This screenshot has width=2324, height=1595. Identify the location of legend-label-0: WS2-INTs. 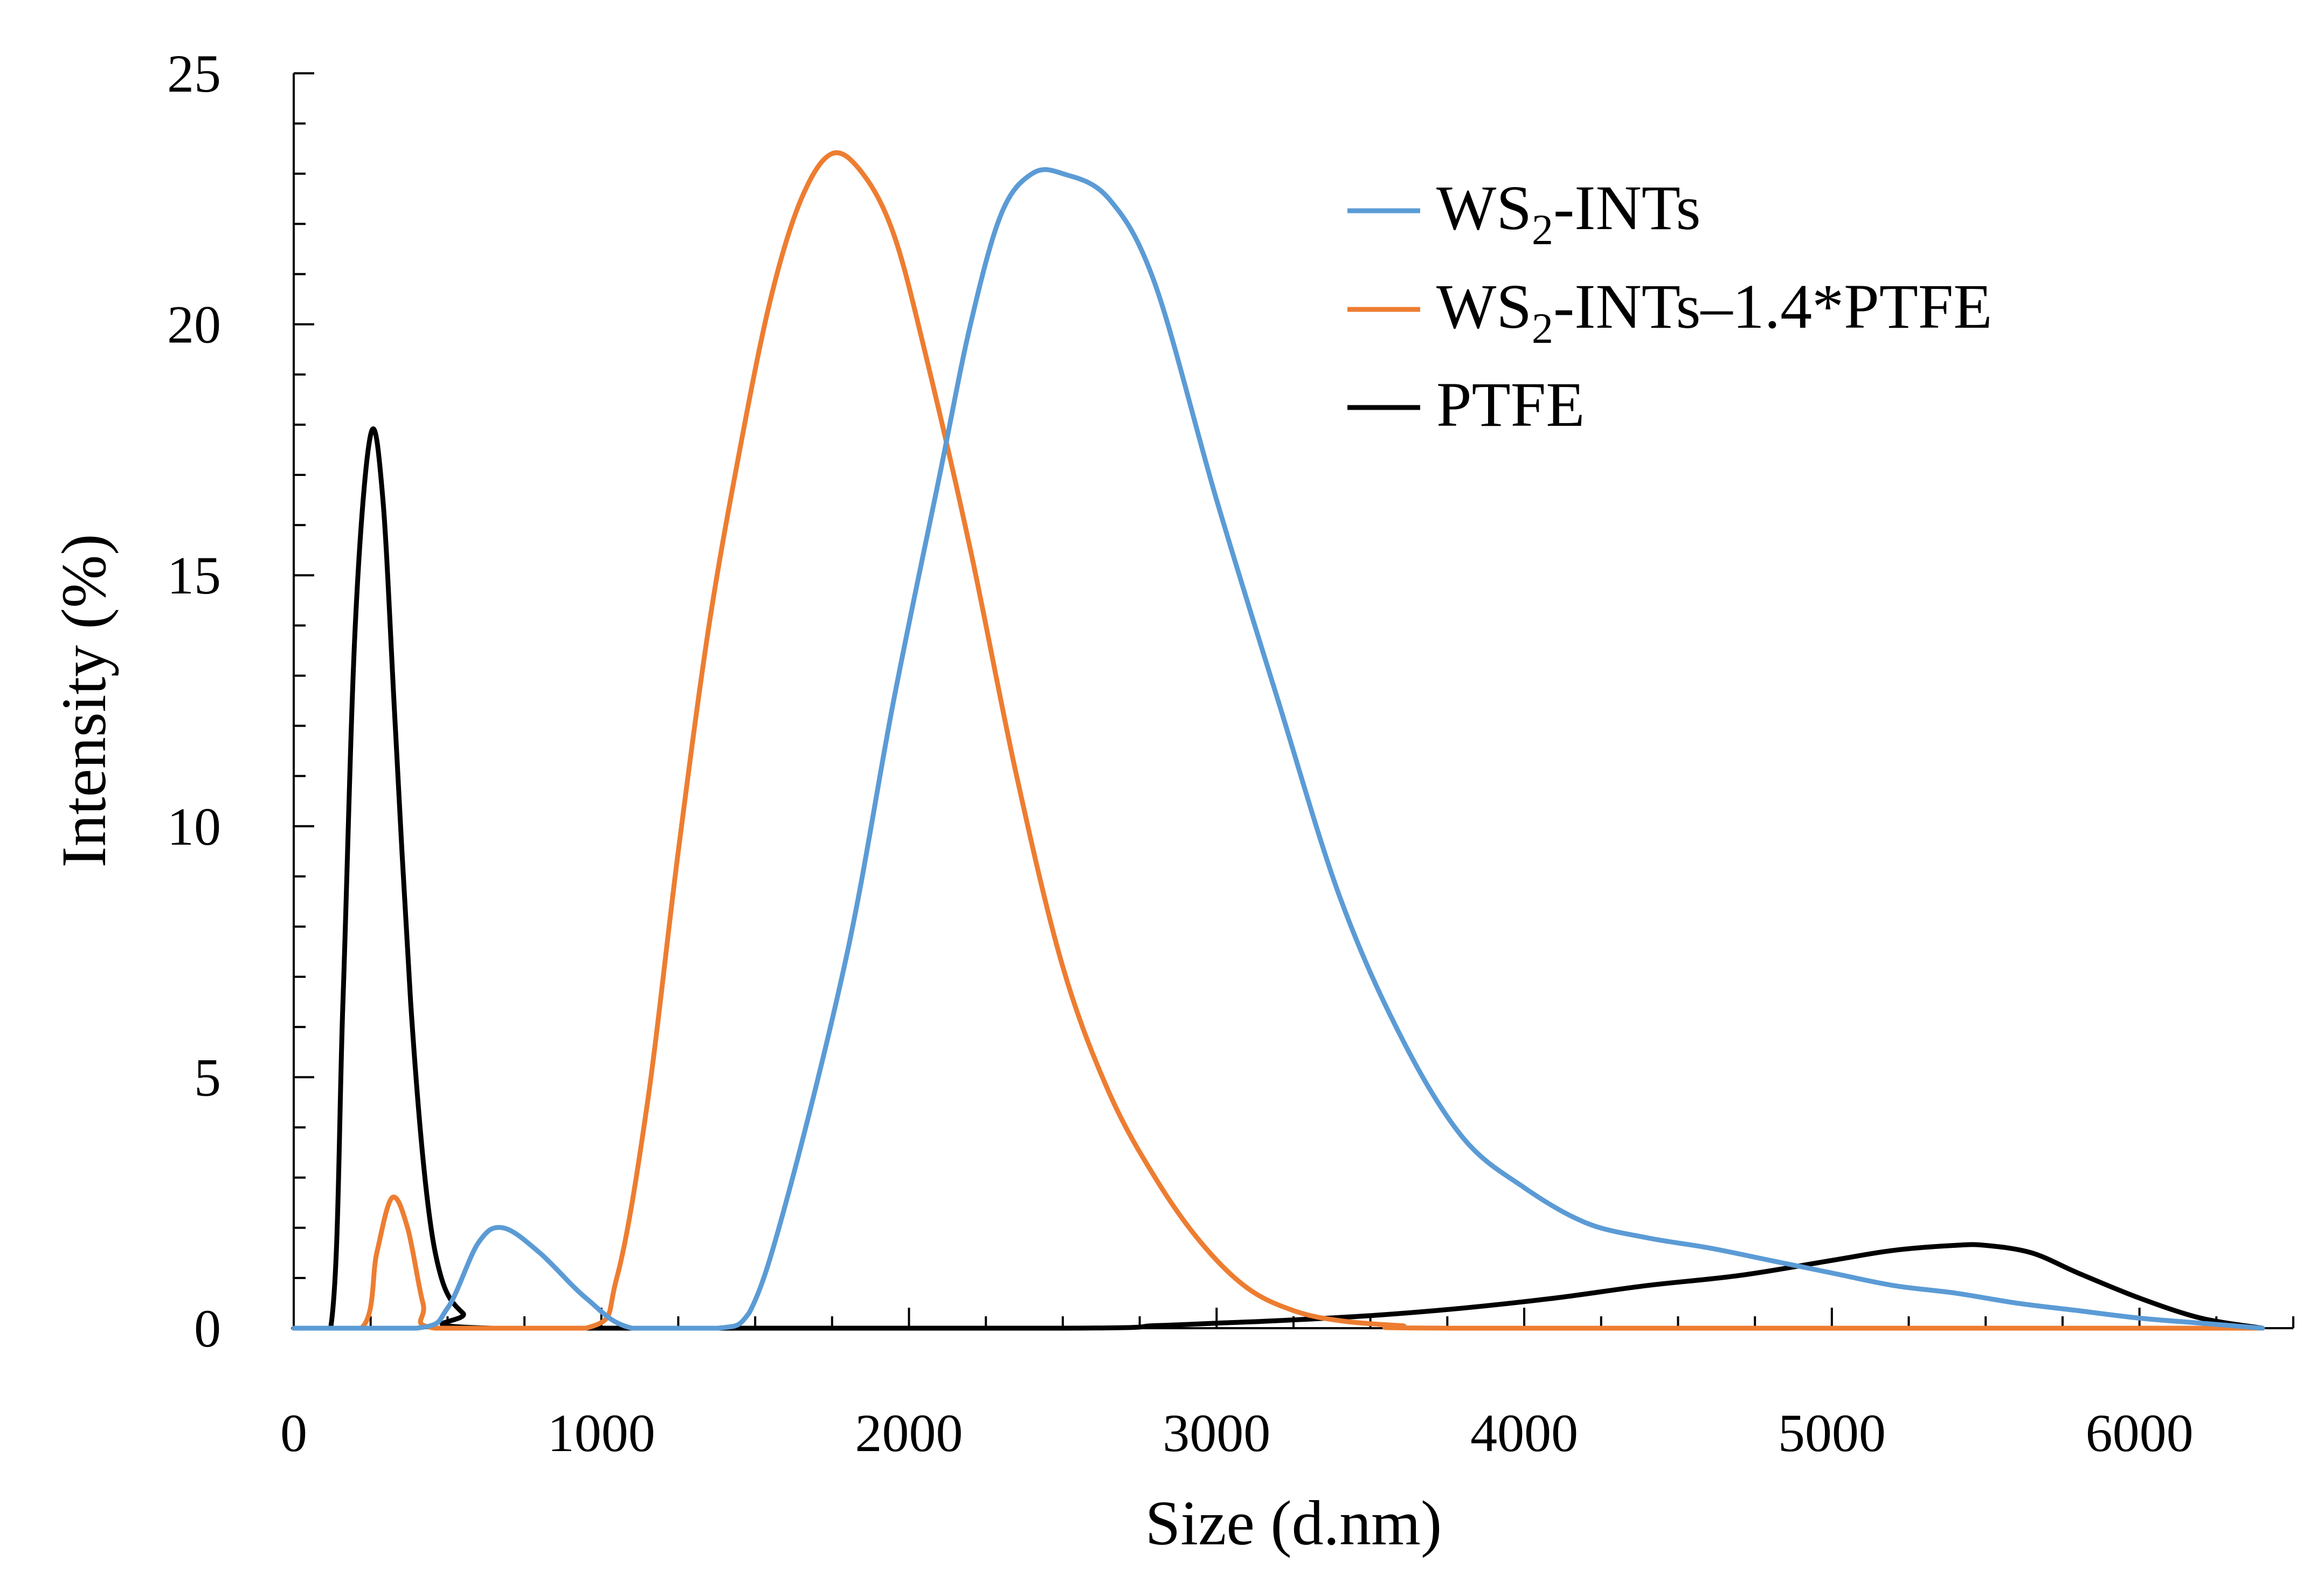
(1568, 213).